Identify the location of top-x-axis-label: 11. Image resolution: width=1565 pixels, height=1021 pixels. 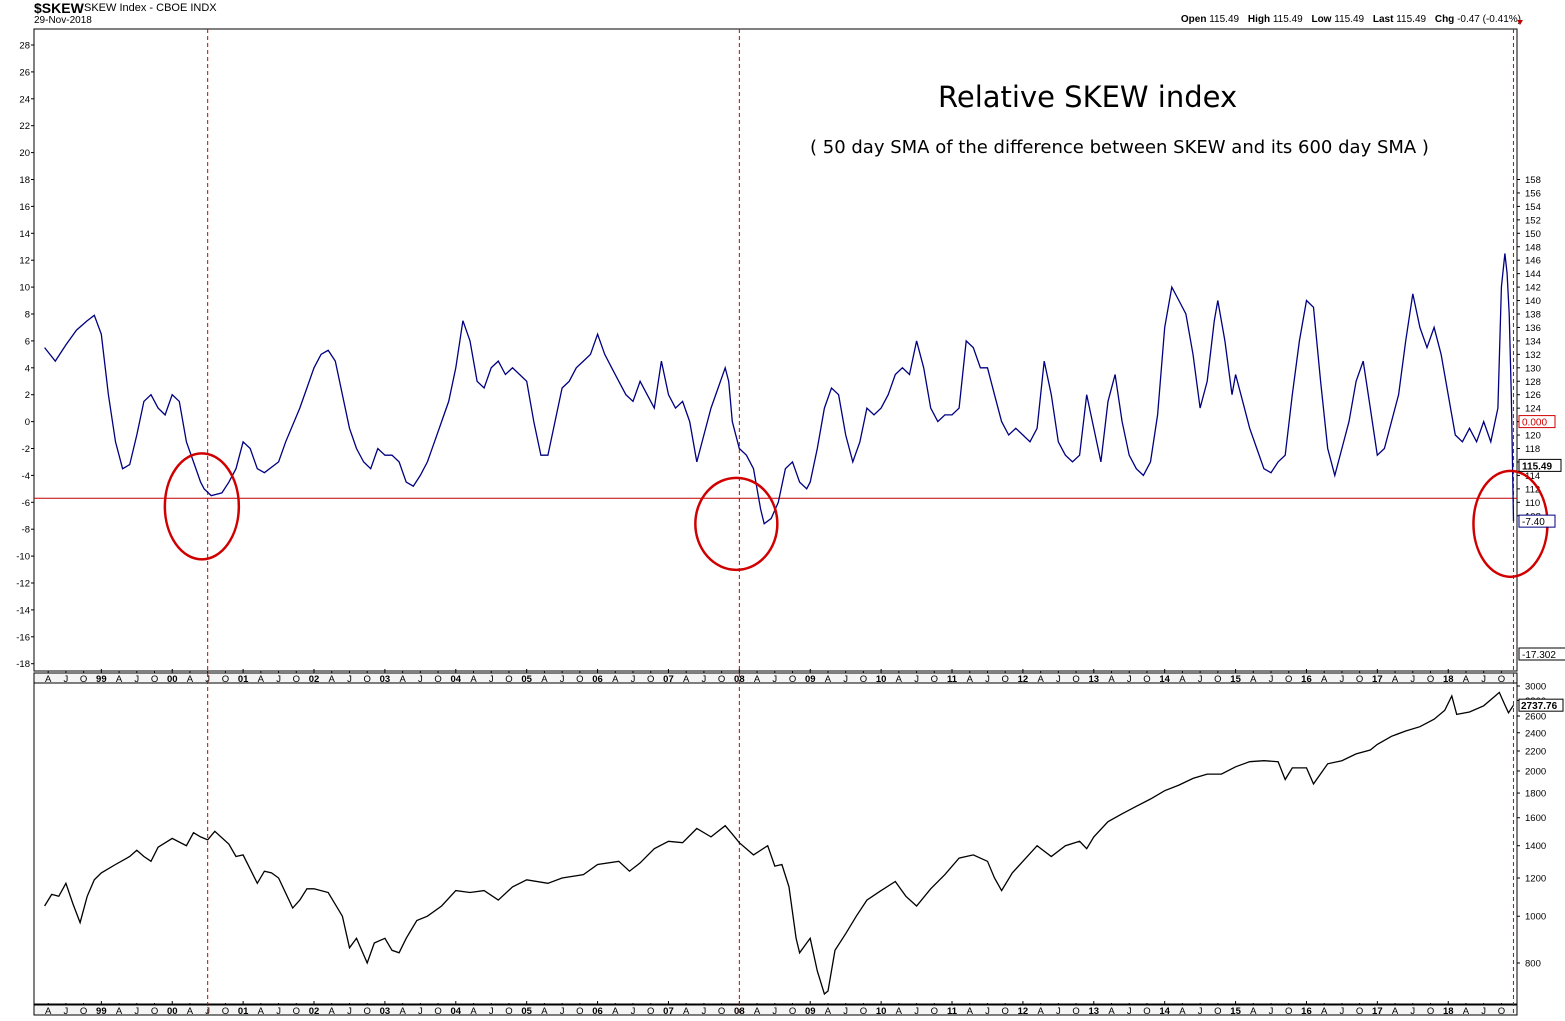
(952, 679).